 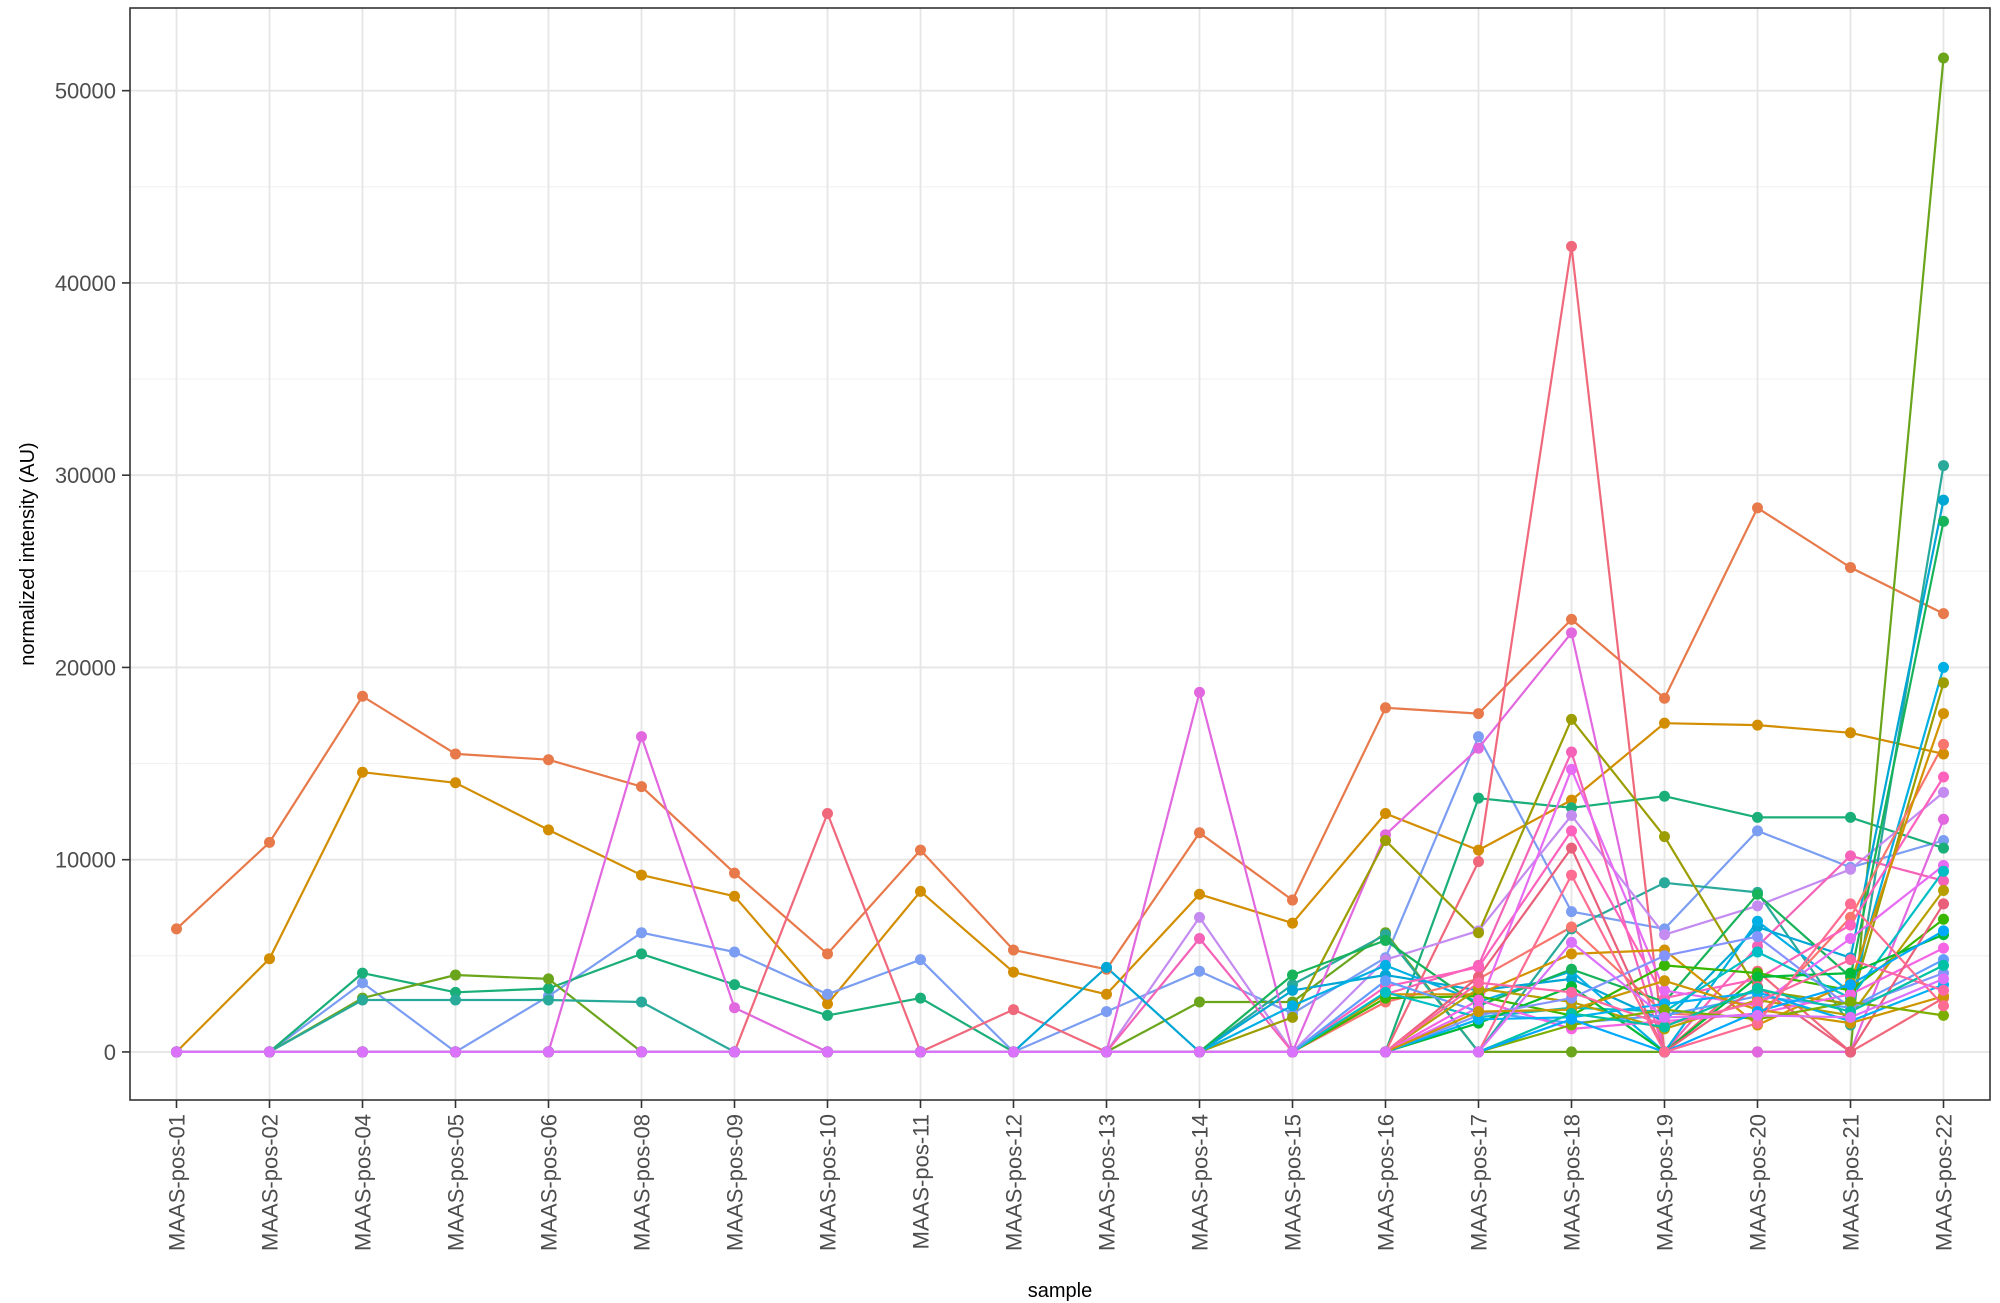 I want to click on x-tick-label: MAAS-pos-16, so click(x=1386, y=1182).